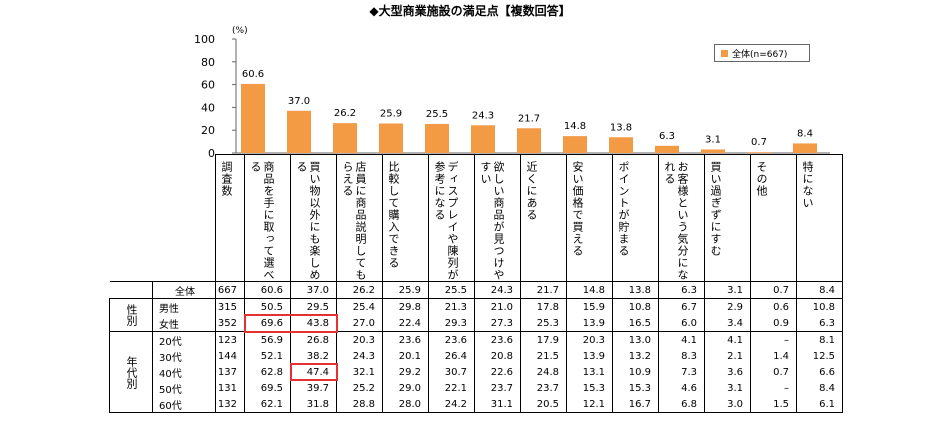  Describe the element at coordinates (267, 388) in the screenshot. I see `table-cell: 69.5` at that location.